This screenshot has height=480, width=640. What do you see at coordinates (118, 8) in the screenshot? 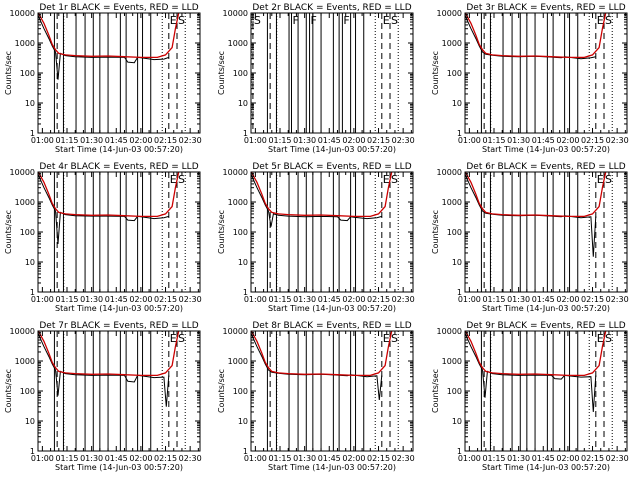
I see `panel-title: Det 1r BLACK = Events, RED = LLD` at bounding box center [118, 8].